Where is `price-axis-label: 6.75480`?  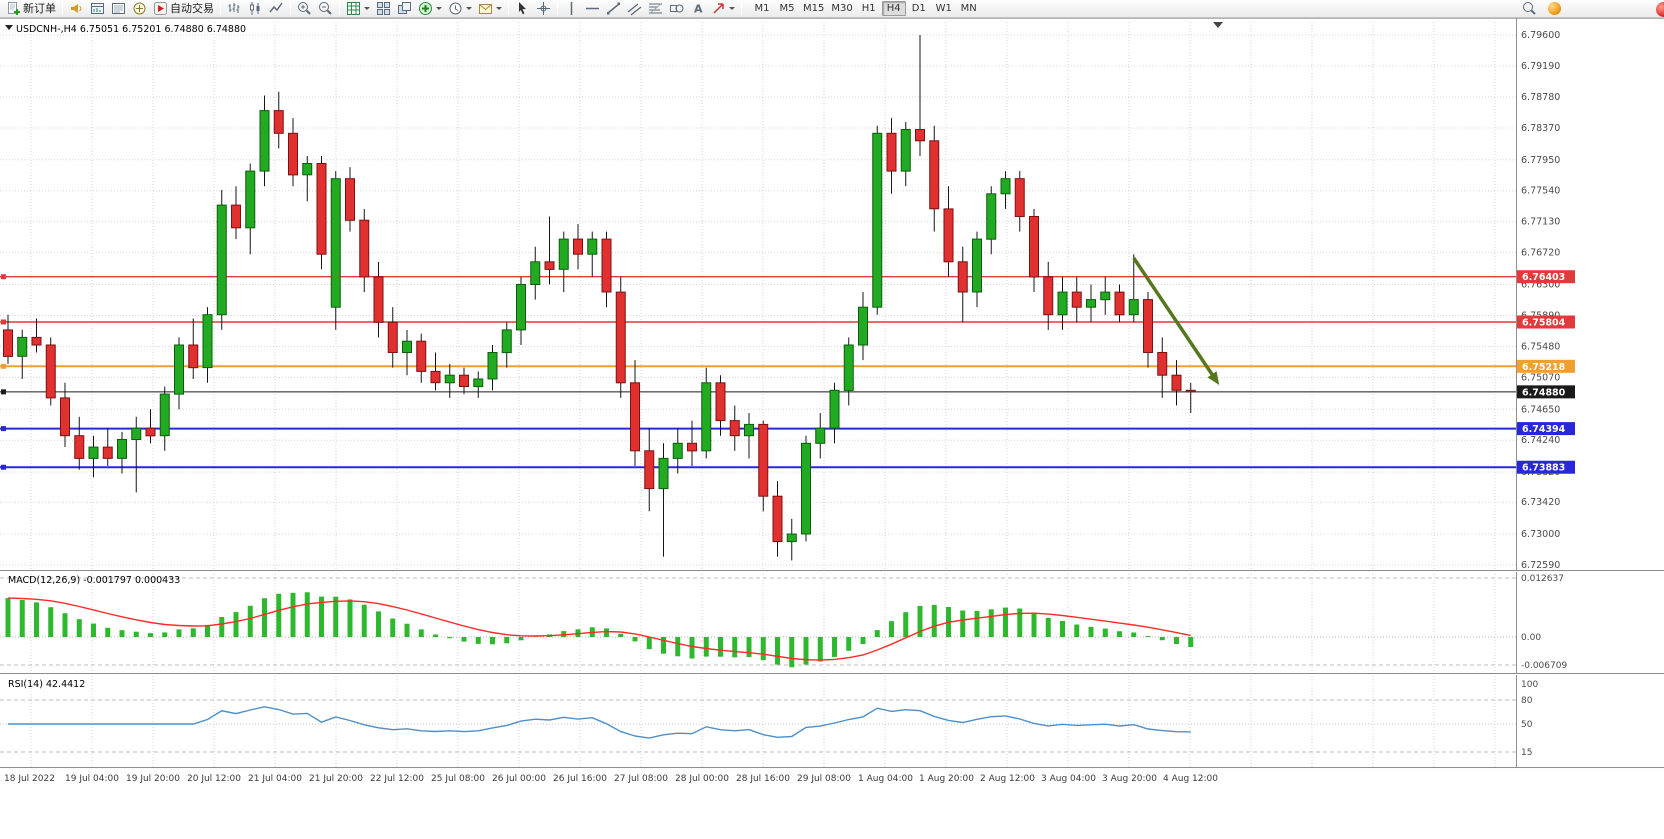
price-axis-label: 6.75480 is located at coordinates (1540, 346).